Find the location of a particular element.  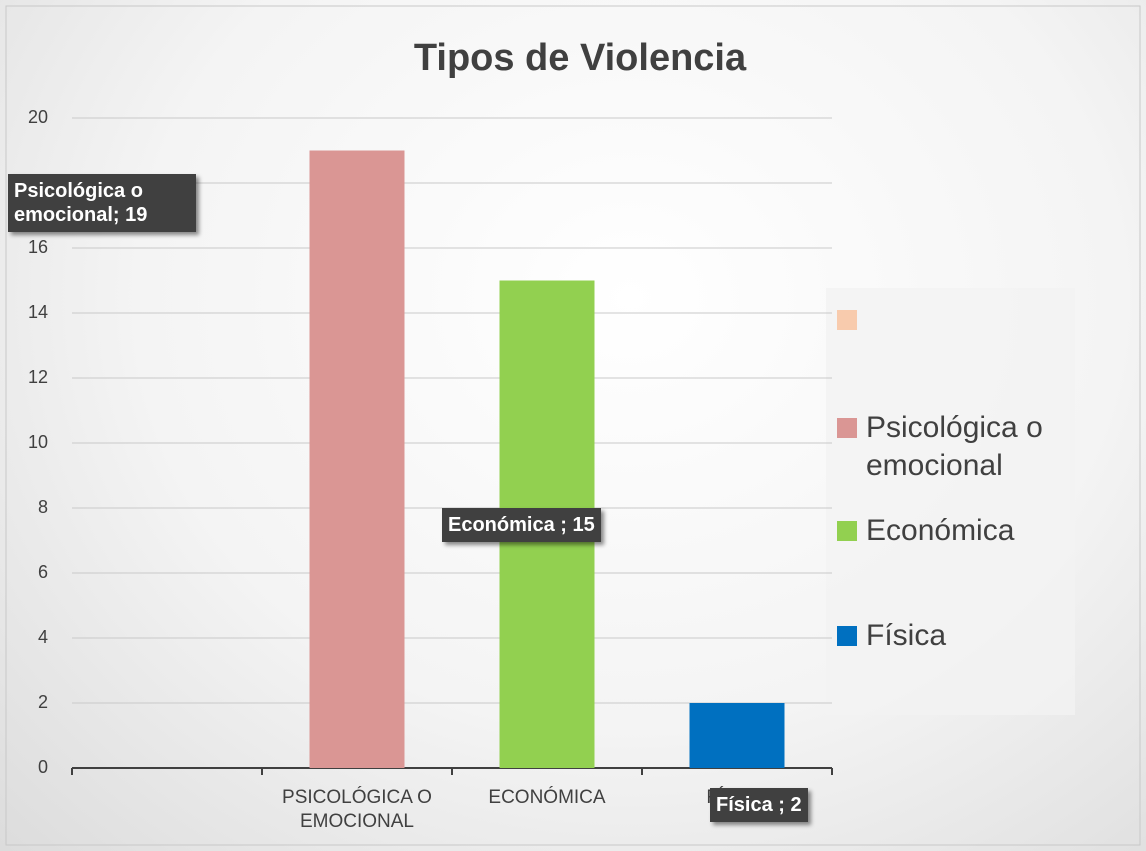

y-tick-label: 14 is located at coordinates (38, 312).